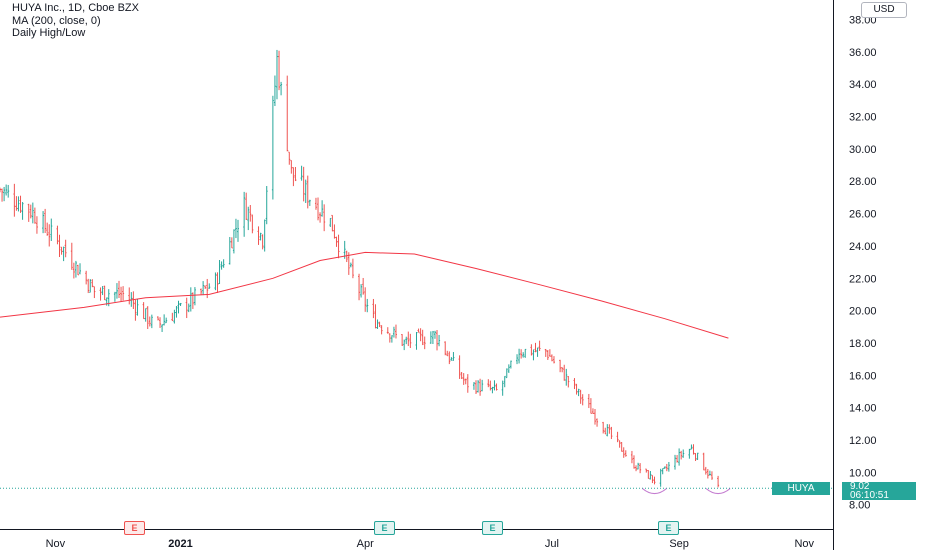  I want to click on ticker-badge: HUYA, so click(801, 488).